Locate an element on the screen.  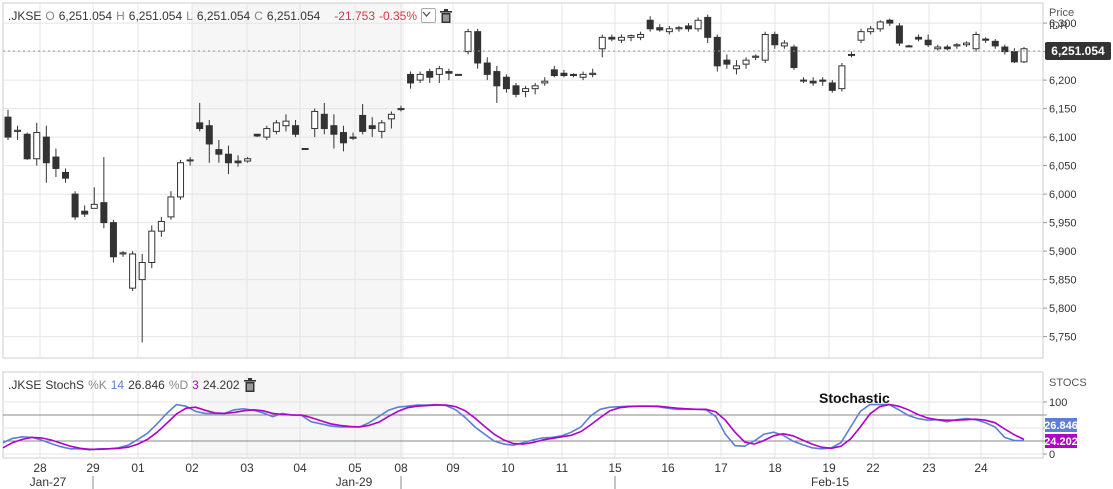
d-period: 3 is located at coordinates (195, 385).